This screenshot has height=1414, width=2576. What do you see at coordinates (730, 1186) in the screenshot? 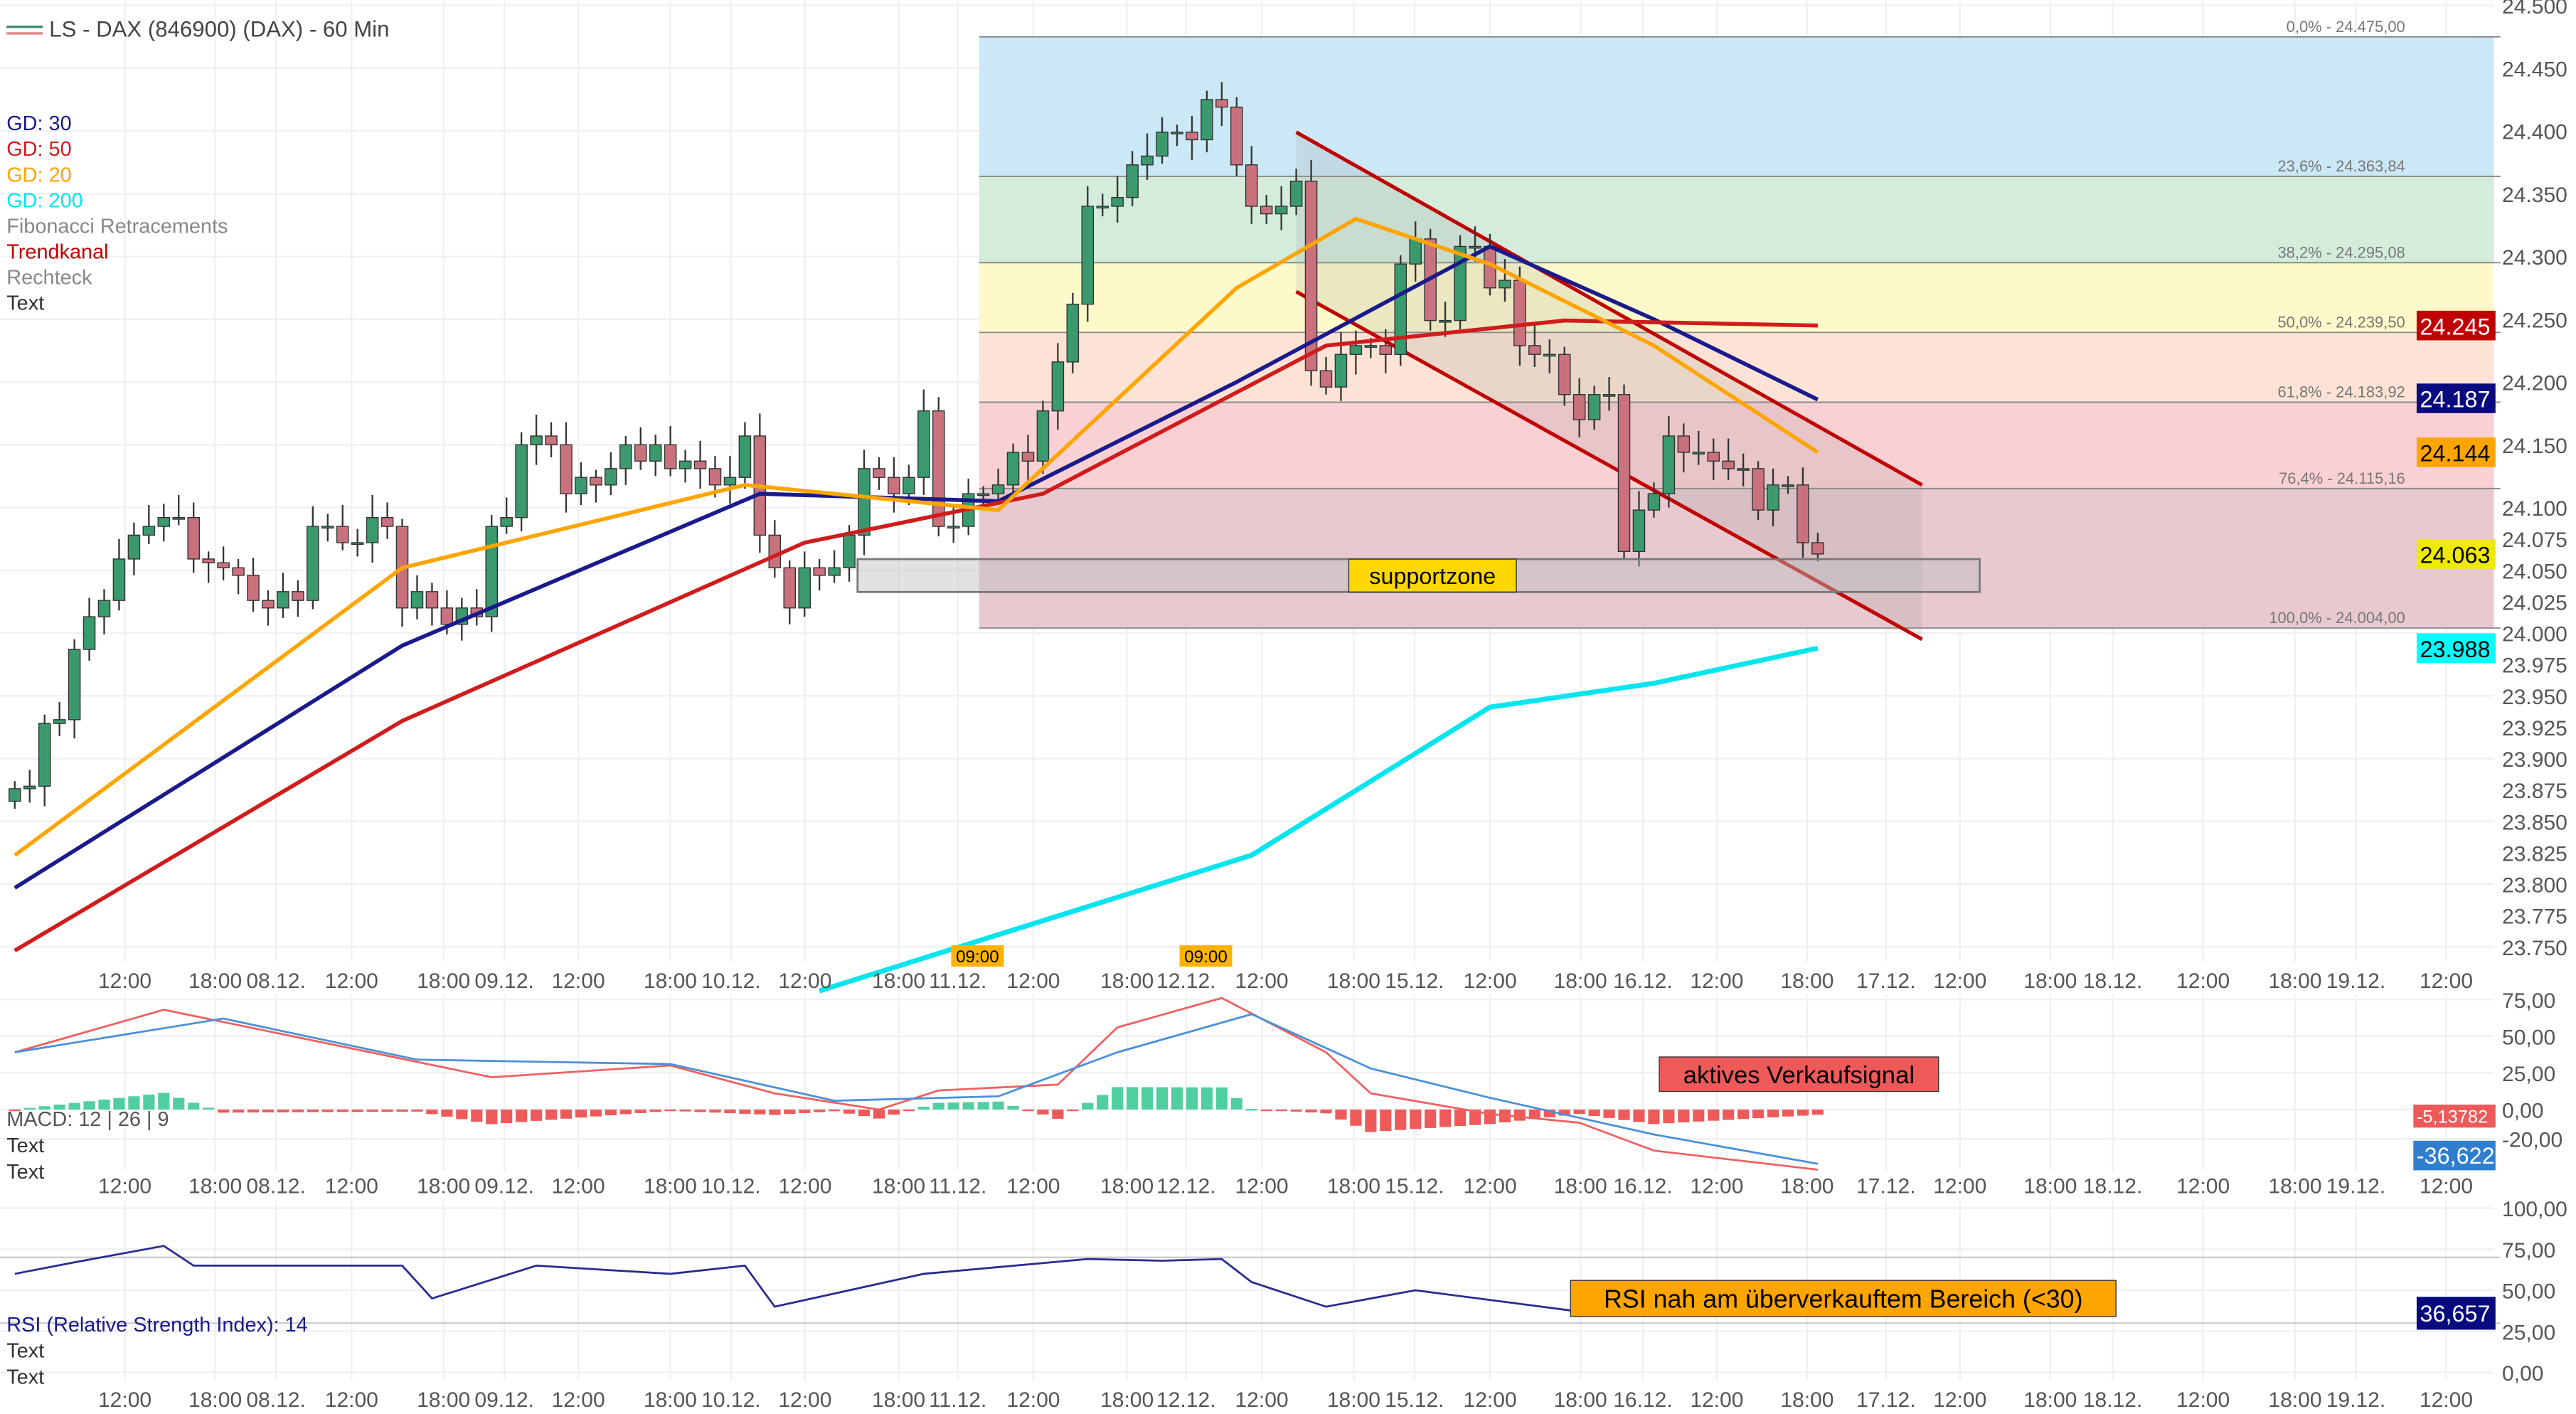
I see `time-axis-label: 10.12.` at bounding box center [730, 1186].